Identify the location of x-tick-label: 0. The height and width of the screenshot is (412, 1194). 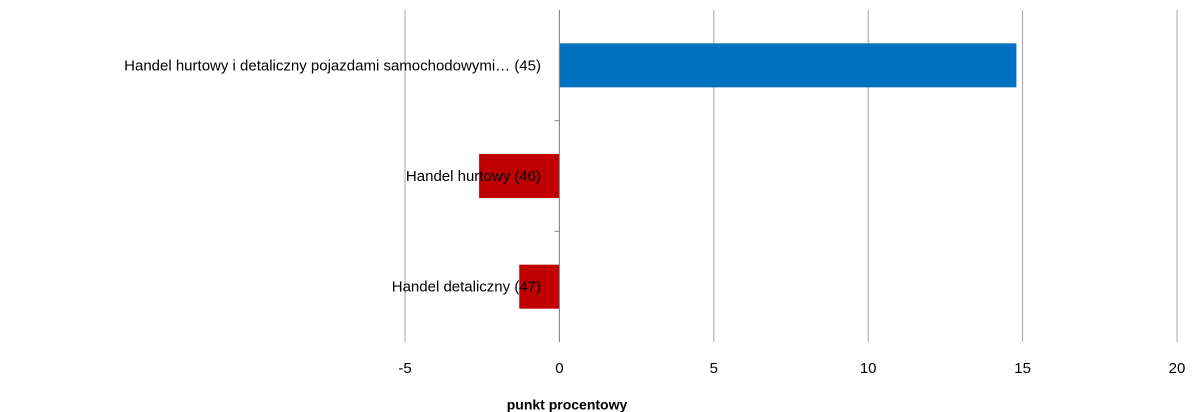
(559, 368).